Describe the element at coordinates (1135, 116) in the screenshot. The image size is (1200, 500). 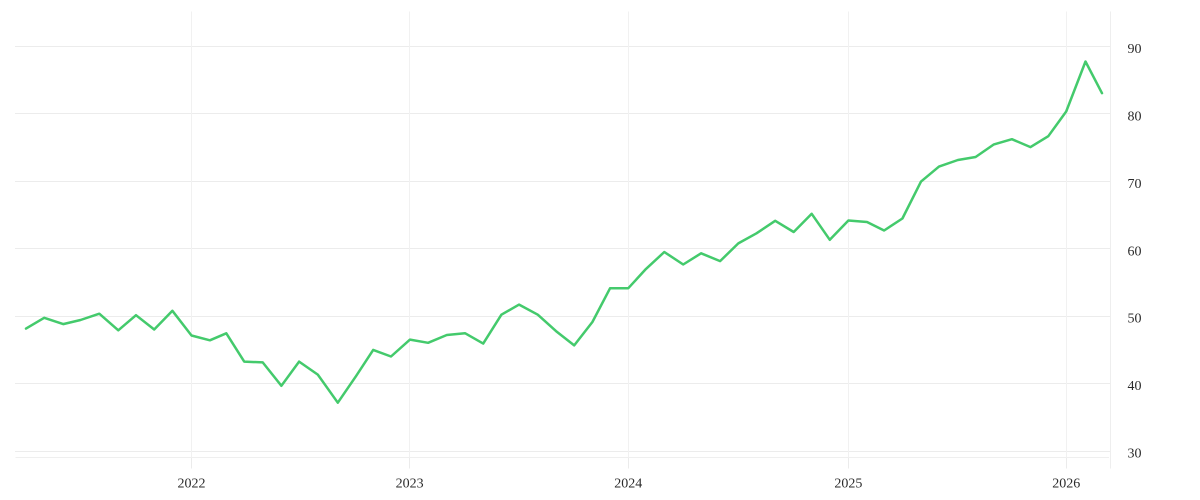
I see `svg-text: 80` at that location.